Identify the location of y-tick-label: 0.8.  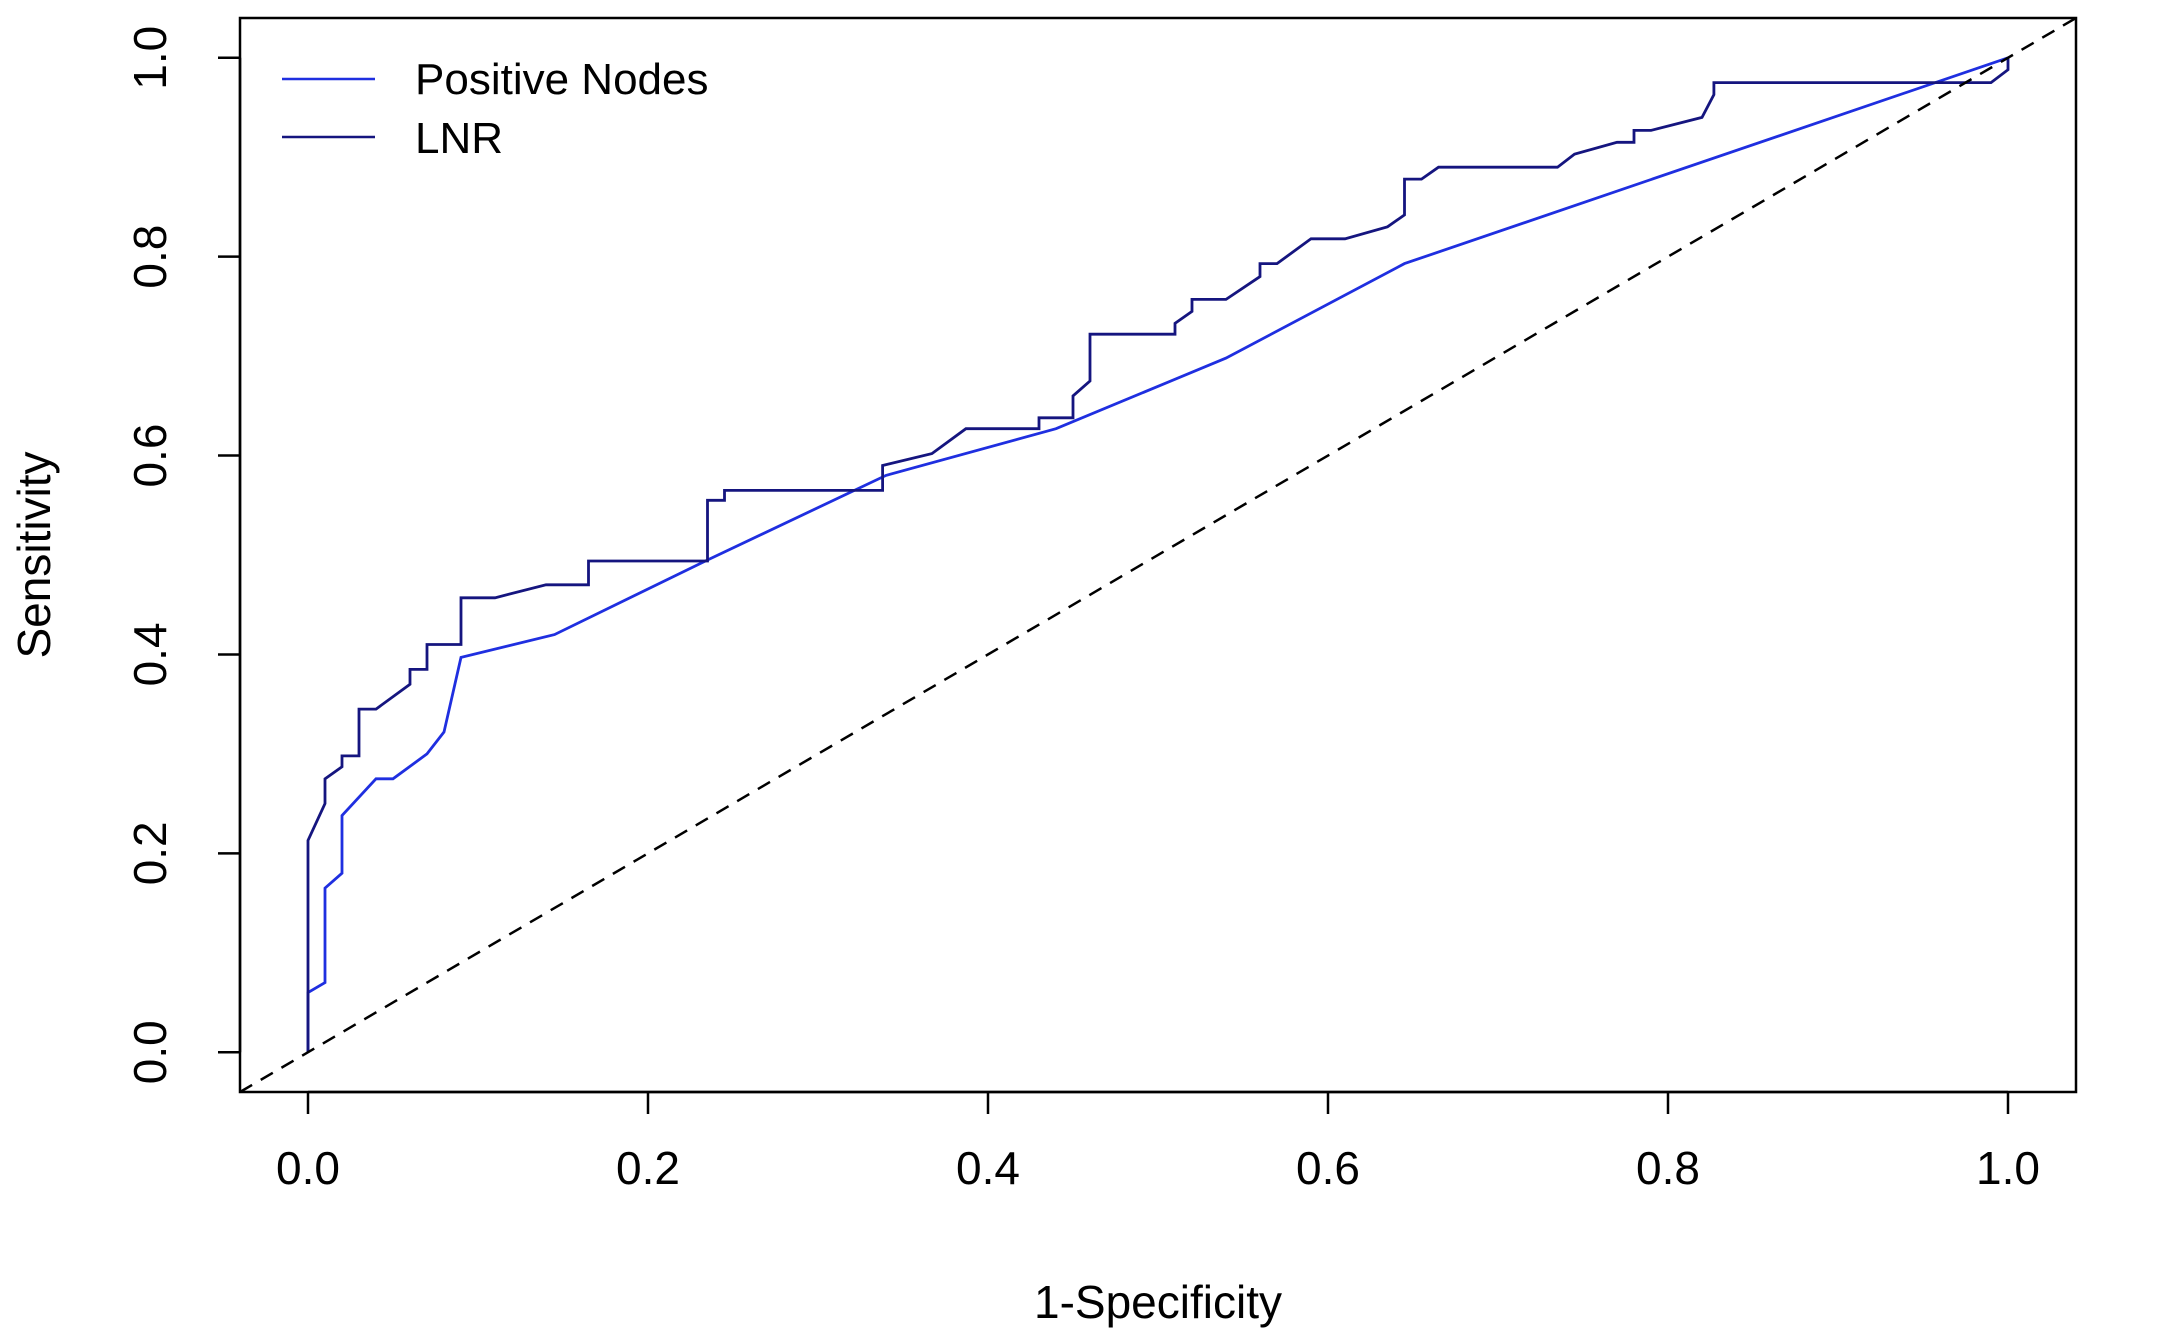
(150, 257).